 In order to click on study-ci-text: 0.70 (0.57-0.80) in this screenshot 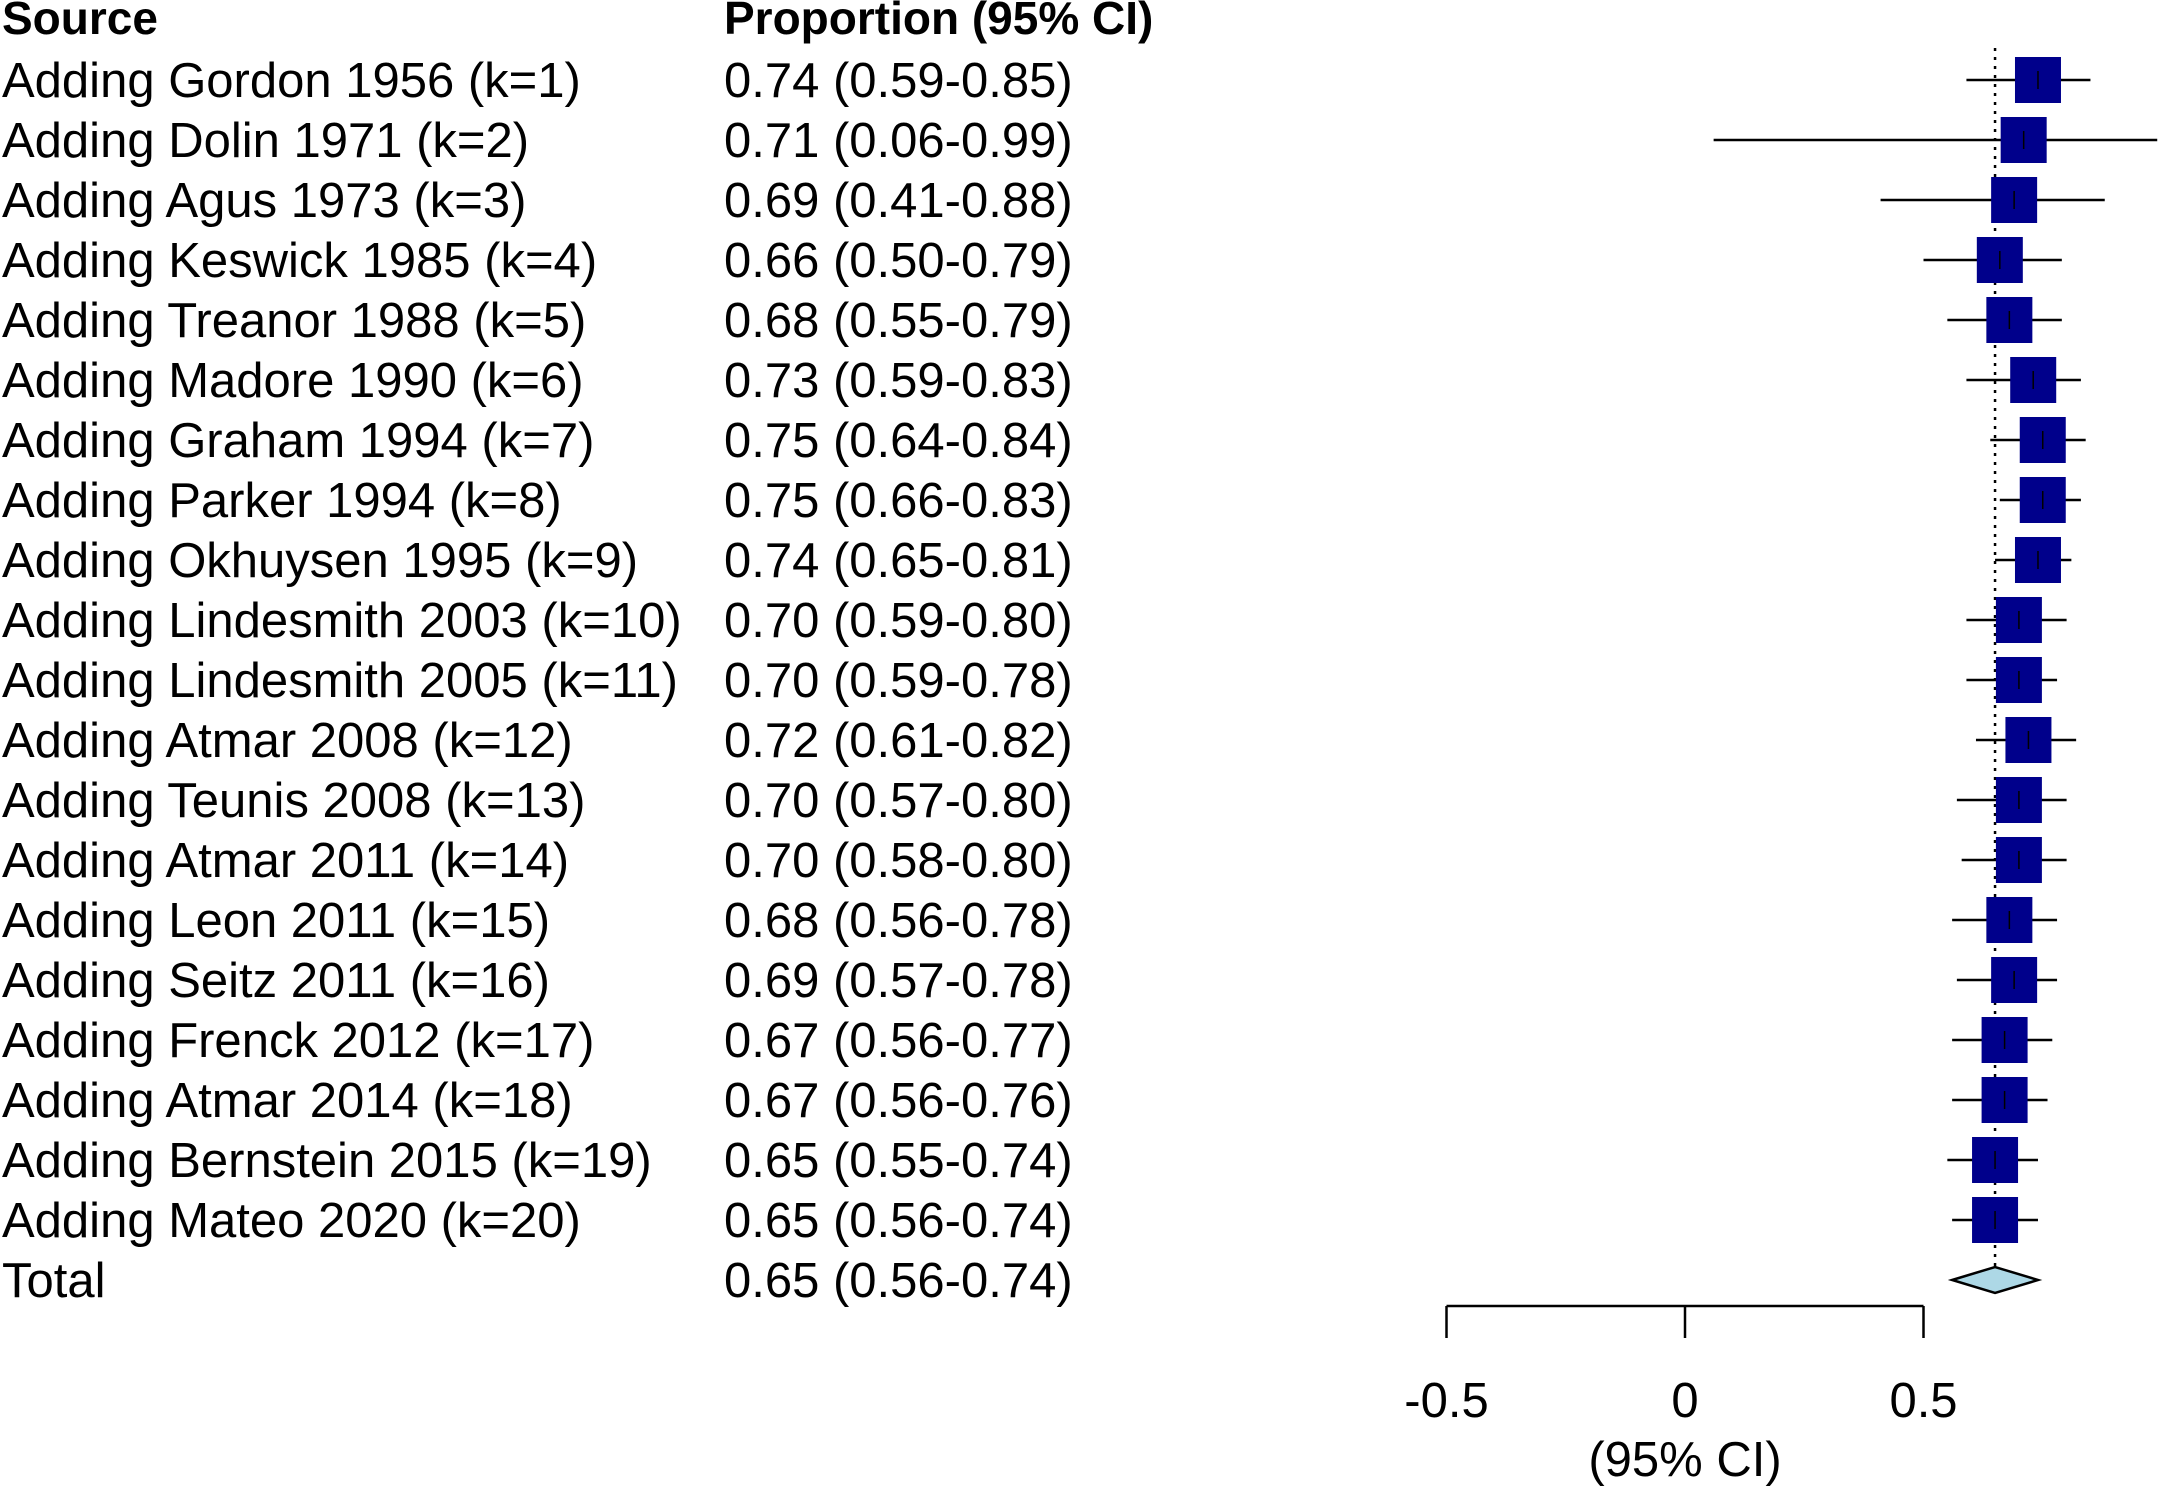, I will do `click(898, 801)`.